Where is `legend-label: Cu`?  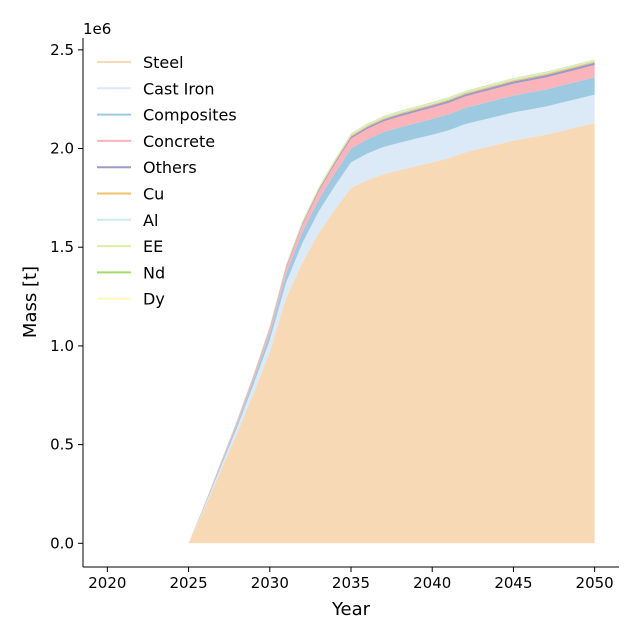 legend-label: Cu is located at coordinates (153, 194).